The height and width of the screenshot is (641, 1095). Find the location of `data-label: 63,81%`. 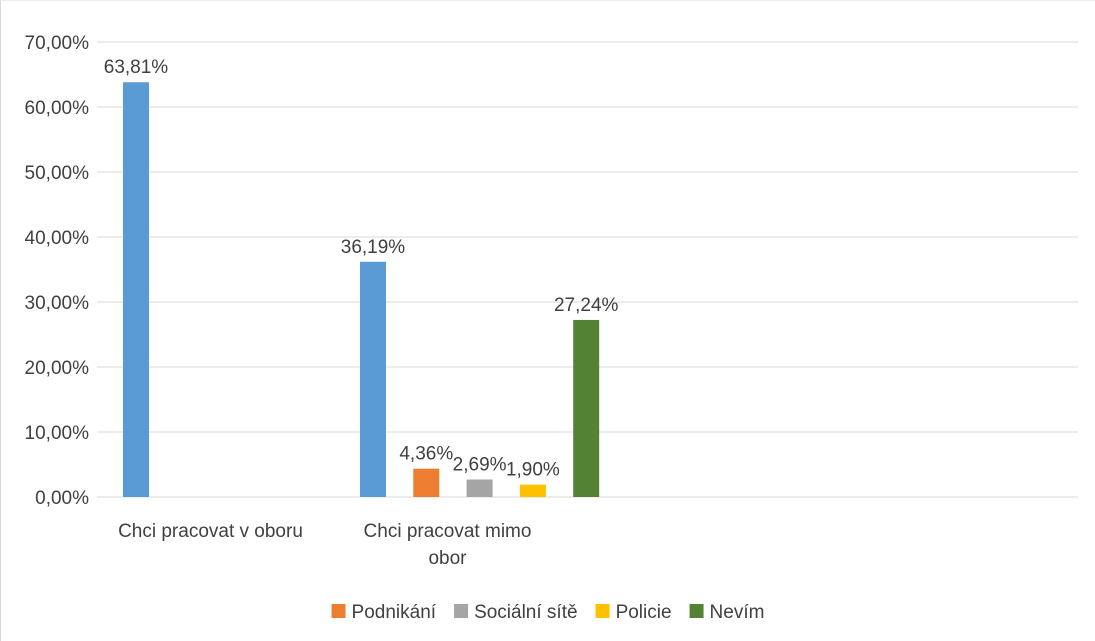

data-label: 63,81% is located at coordinates (136, 67).